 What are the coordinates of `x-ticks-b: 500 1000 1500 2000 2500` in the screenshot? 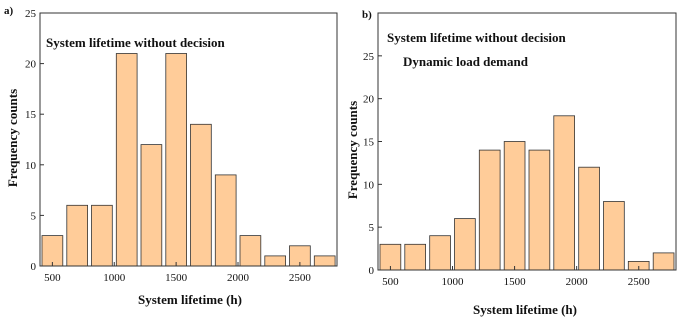 It's located at (516, 277).